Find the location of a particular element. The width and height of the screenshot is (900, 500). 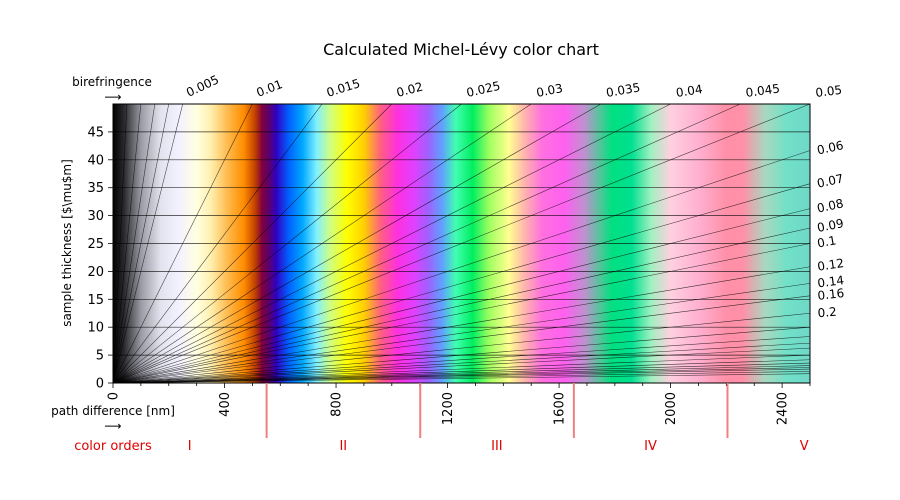

birefringence-right-label: 0.1 is located at coordinates (826, 241).